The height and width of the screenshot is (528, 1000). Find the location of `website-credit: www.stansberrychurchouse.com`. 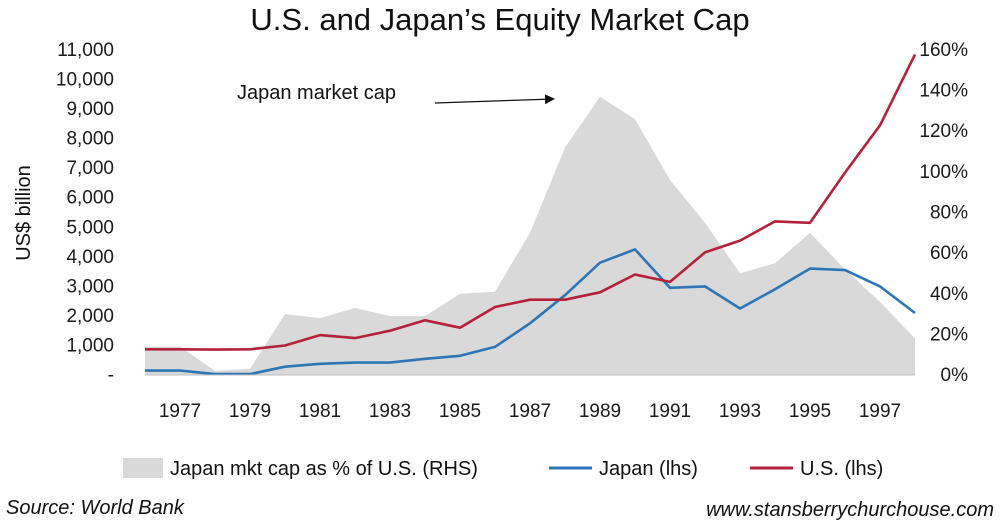

website-credit: www.stansberrychurchouse.com is located at coordinates (850, 510).